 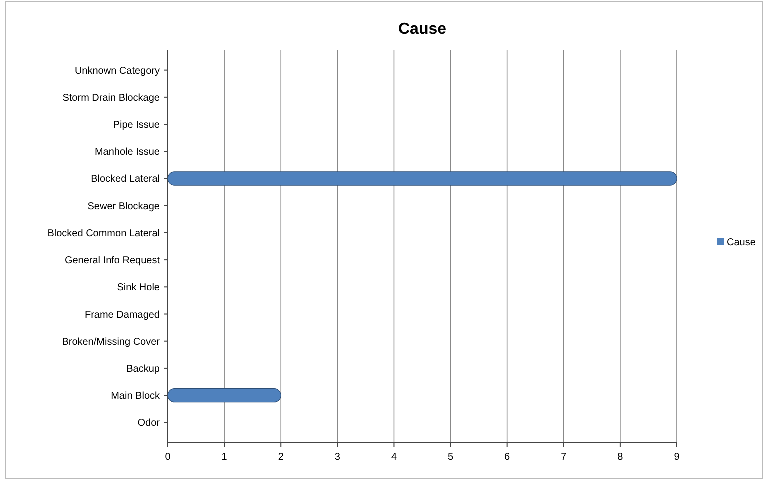 I want to click on y-tick-label: Sewer Blockage, so click(x=124, y=206).